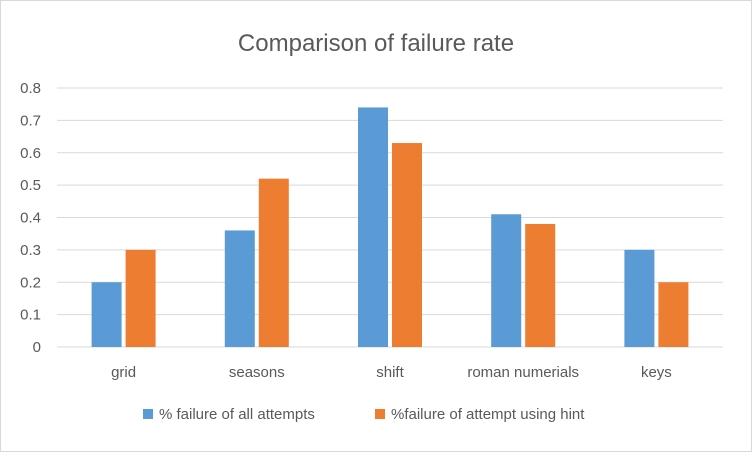 The image size is (752, 452). Describe the element at coordinates (30, 250) in the screenshot. I see `y-tick-label: 0.3` at that location.